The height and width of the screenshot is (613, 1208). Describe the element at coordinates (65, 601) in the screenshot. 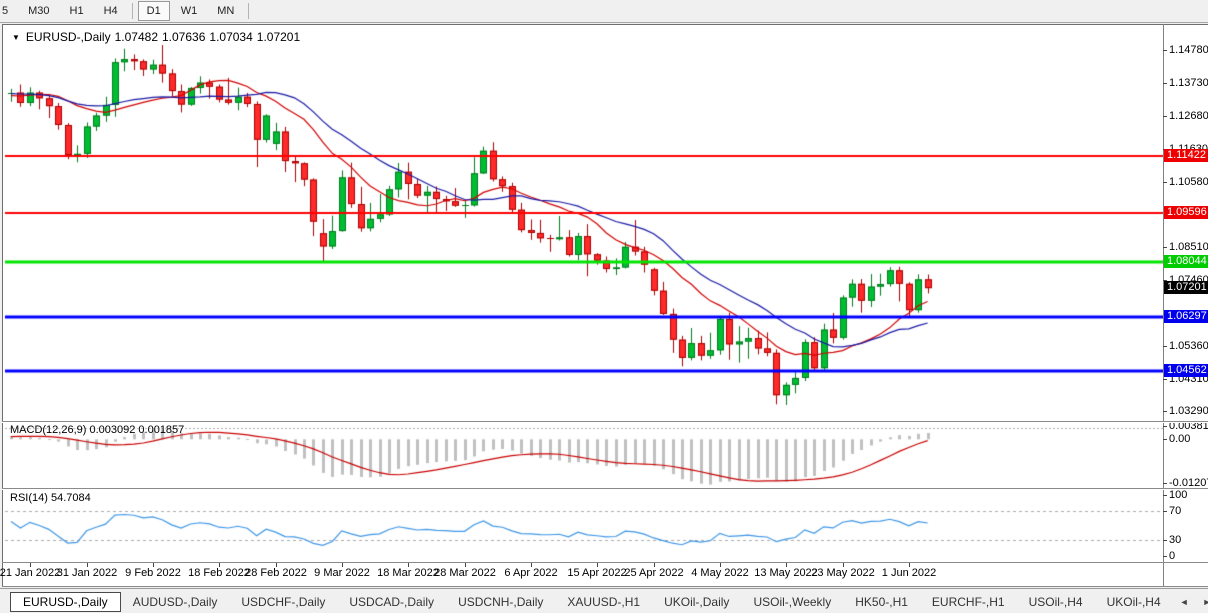

I see `symbol-tab-eurusd: EURUSD-,Daily` at that location.